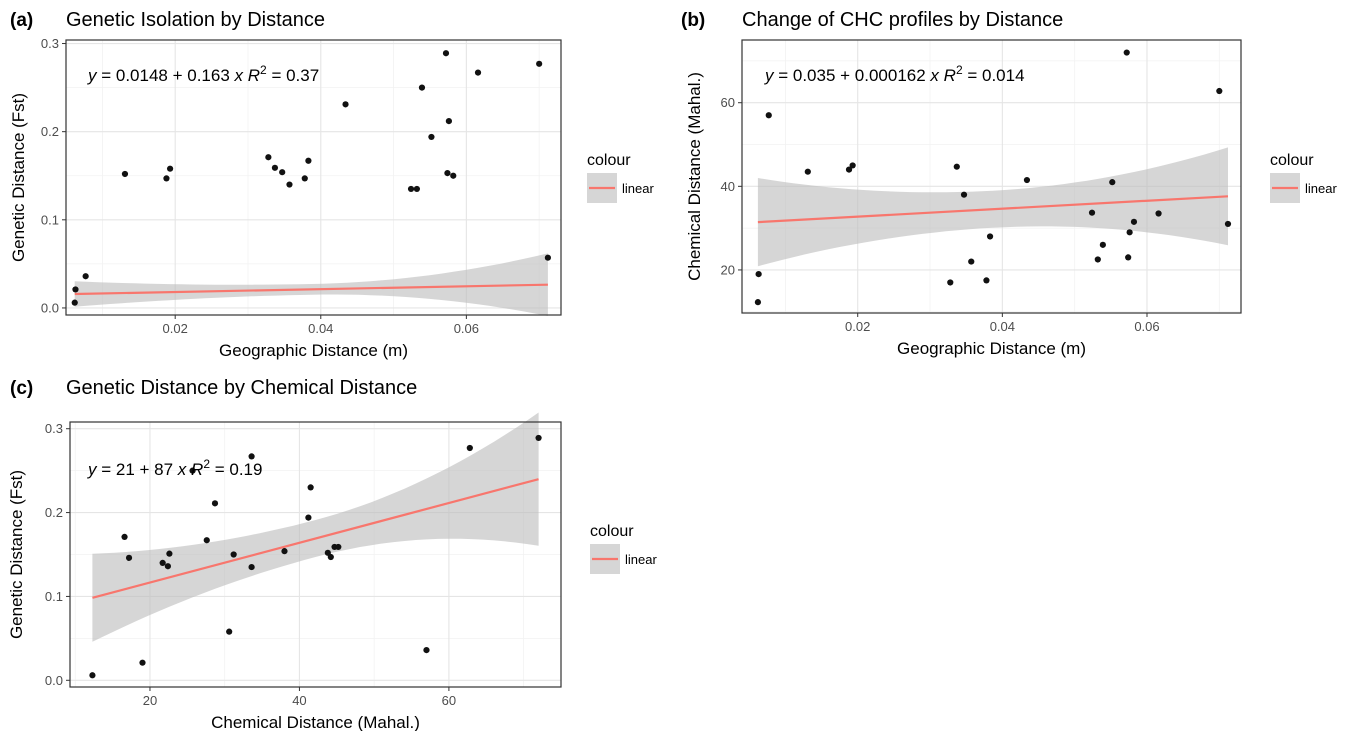  I want to click on regression-equation: y = 0.0148 + 0.163 x R2 = 0.37, so click(203, 74).